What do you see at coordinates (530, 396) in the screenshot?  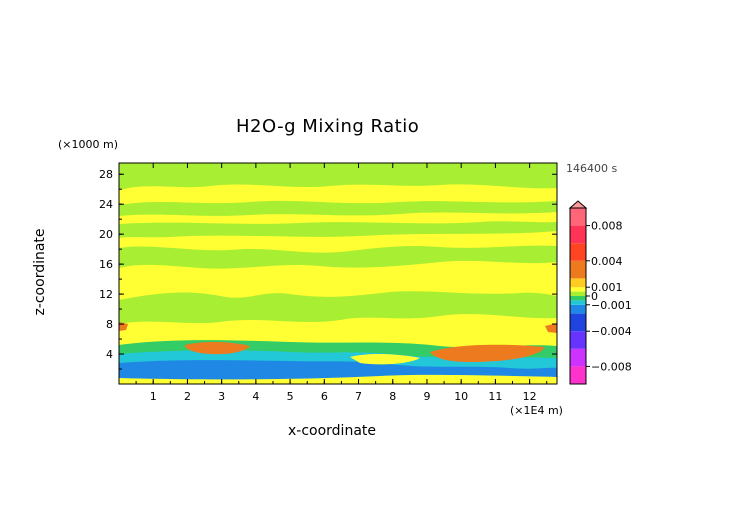 I see `x-tick-label: 12` at bounding box center [530, 396].